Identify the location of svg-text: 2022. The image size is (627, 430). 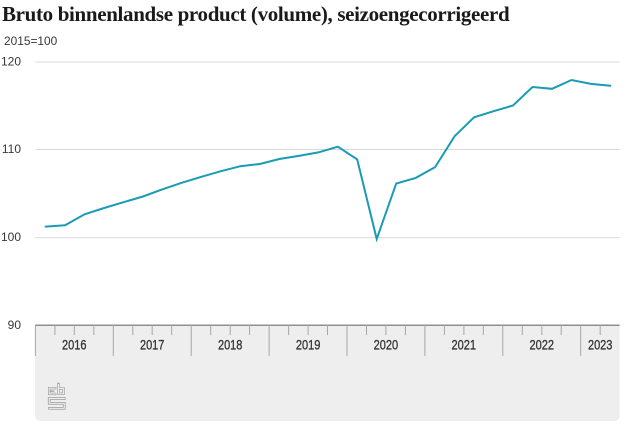
(542, 345).